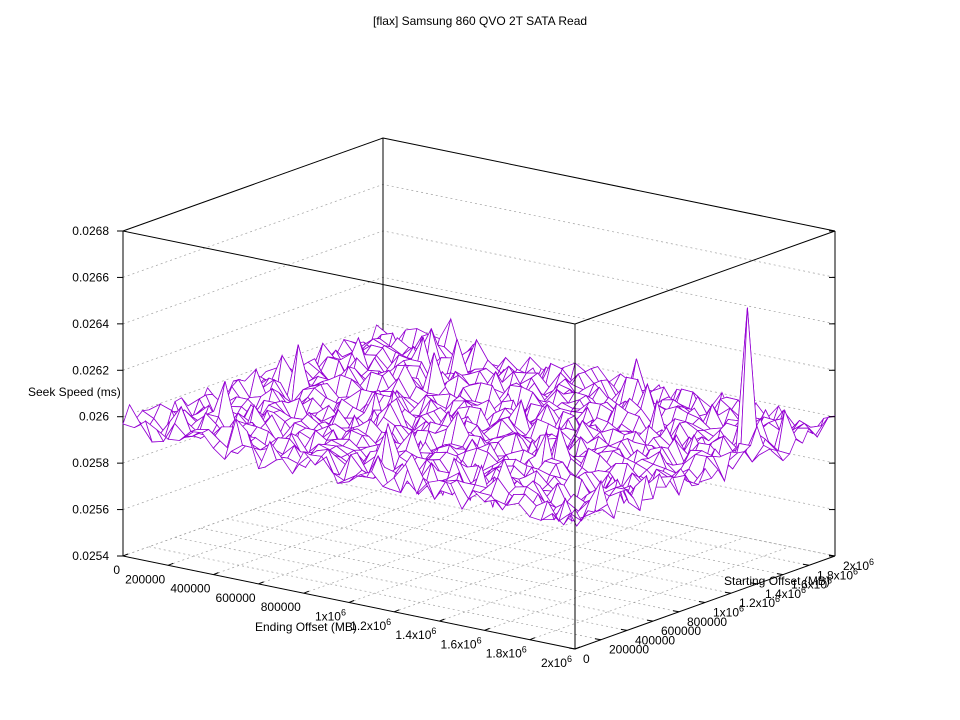 Image resolution: width=960 pixels, height=720 pixels. I want to click on y-tick-label: 1.2x10⁶, so click(759, 602).